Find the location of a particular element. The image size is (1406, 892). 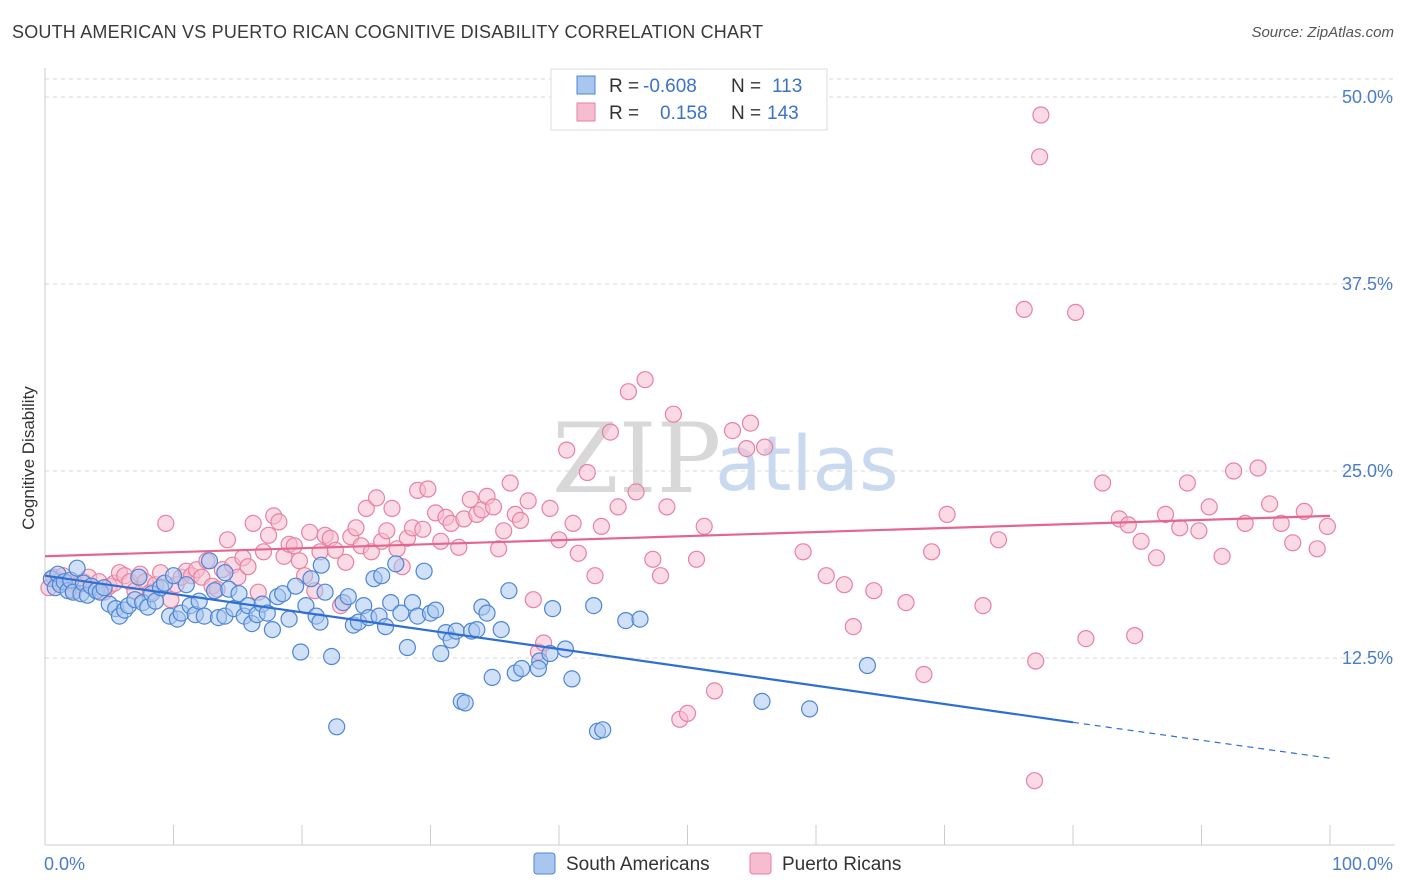

legend-n-value-1: 113 is located at coordinates (787, 86).